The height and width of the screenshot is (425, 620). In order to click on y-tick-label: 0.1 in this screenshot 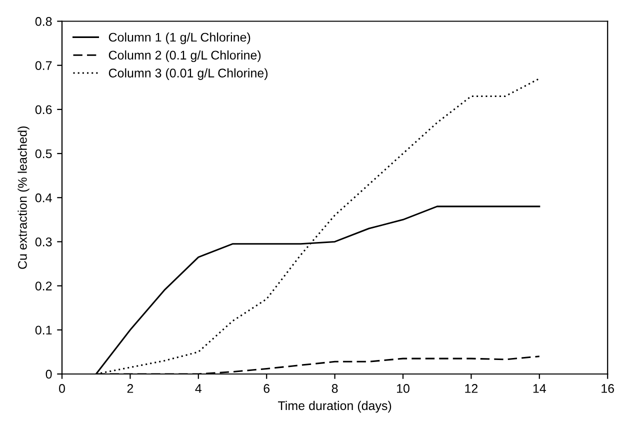, I will do `click(43, 330)`.